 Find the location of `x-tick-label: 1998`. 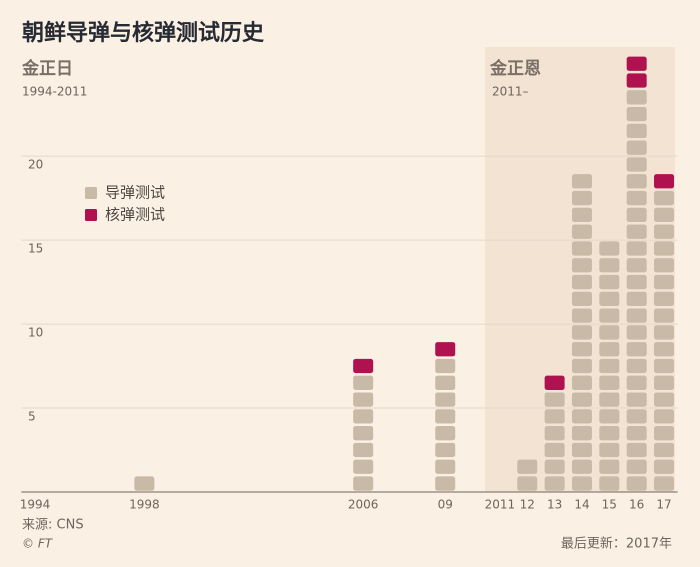

x-tick-label: 1998 is located at coordinates (144, 505).